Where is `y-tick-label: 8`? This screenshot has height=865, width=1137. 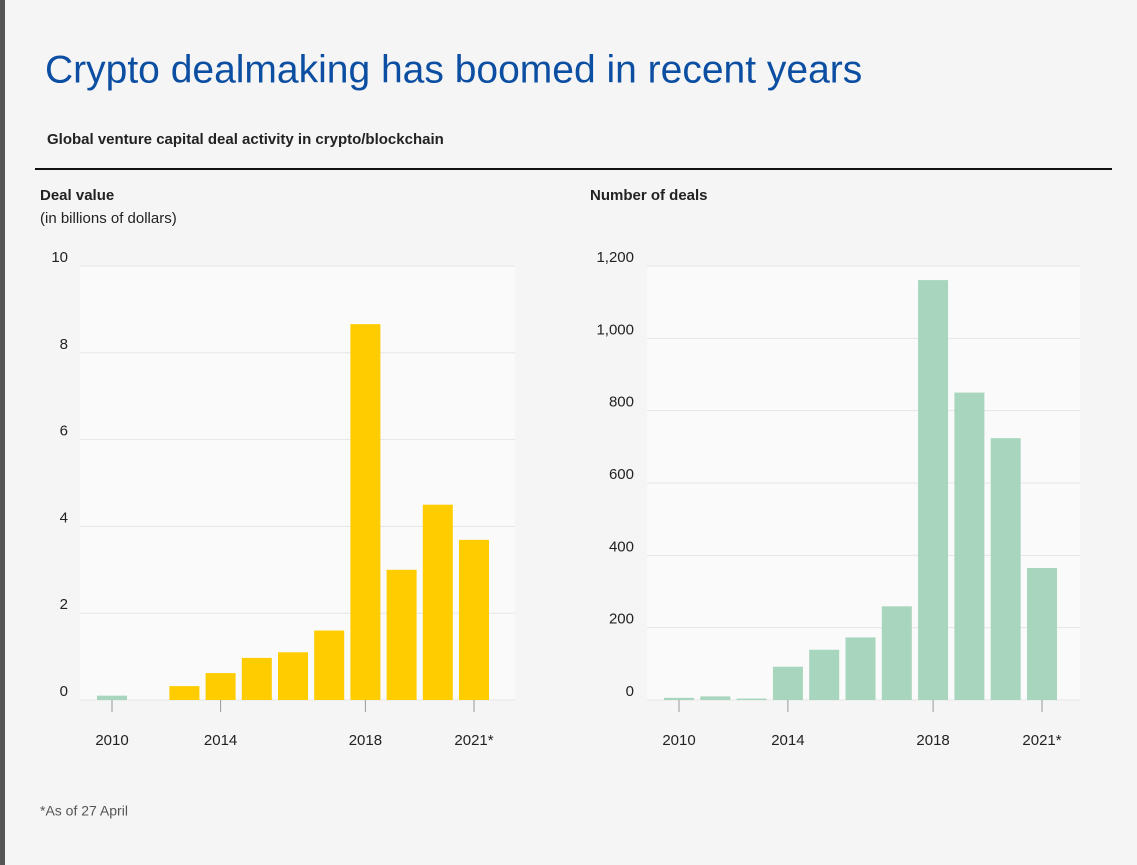
y-tick-label: 8 is located at coordinates (64, 344).